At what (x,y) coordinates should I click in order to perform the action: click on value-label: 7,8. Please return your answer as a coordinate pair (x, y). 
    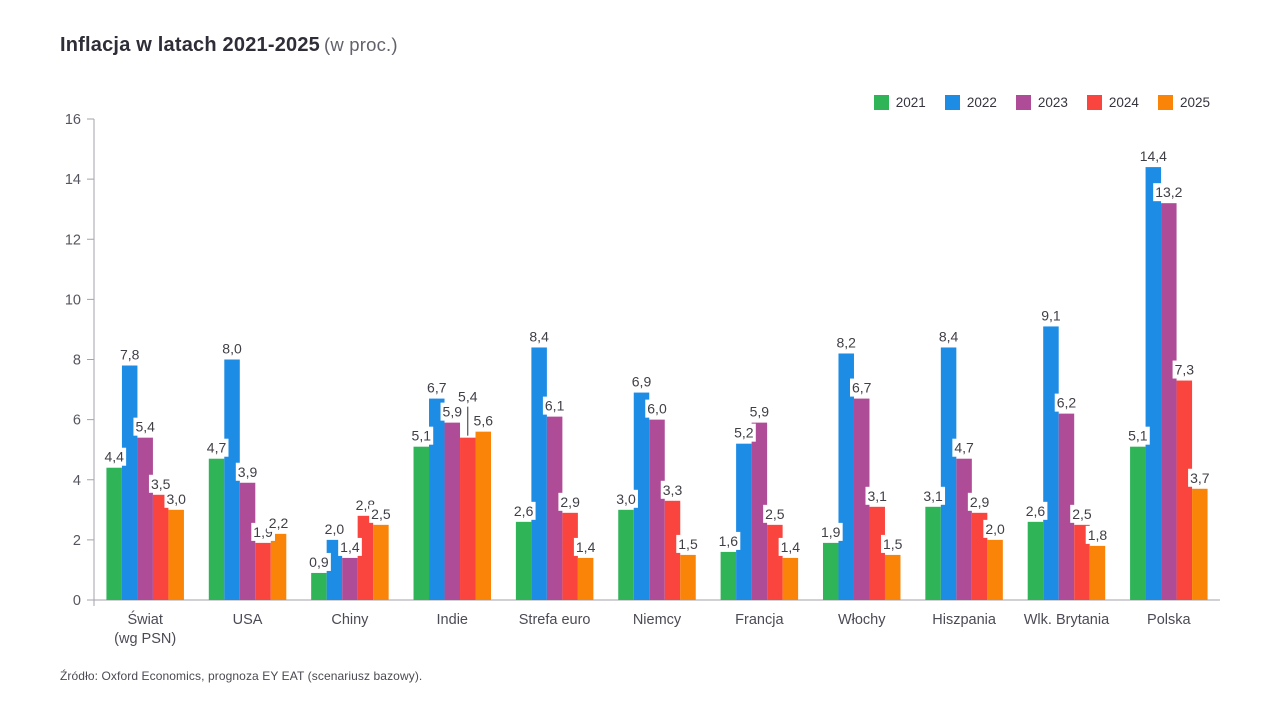
    Looking at the image, I should click on (130, 355).